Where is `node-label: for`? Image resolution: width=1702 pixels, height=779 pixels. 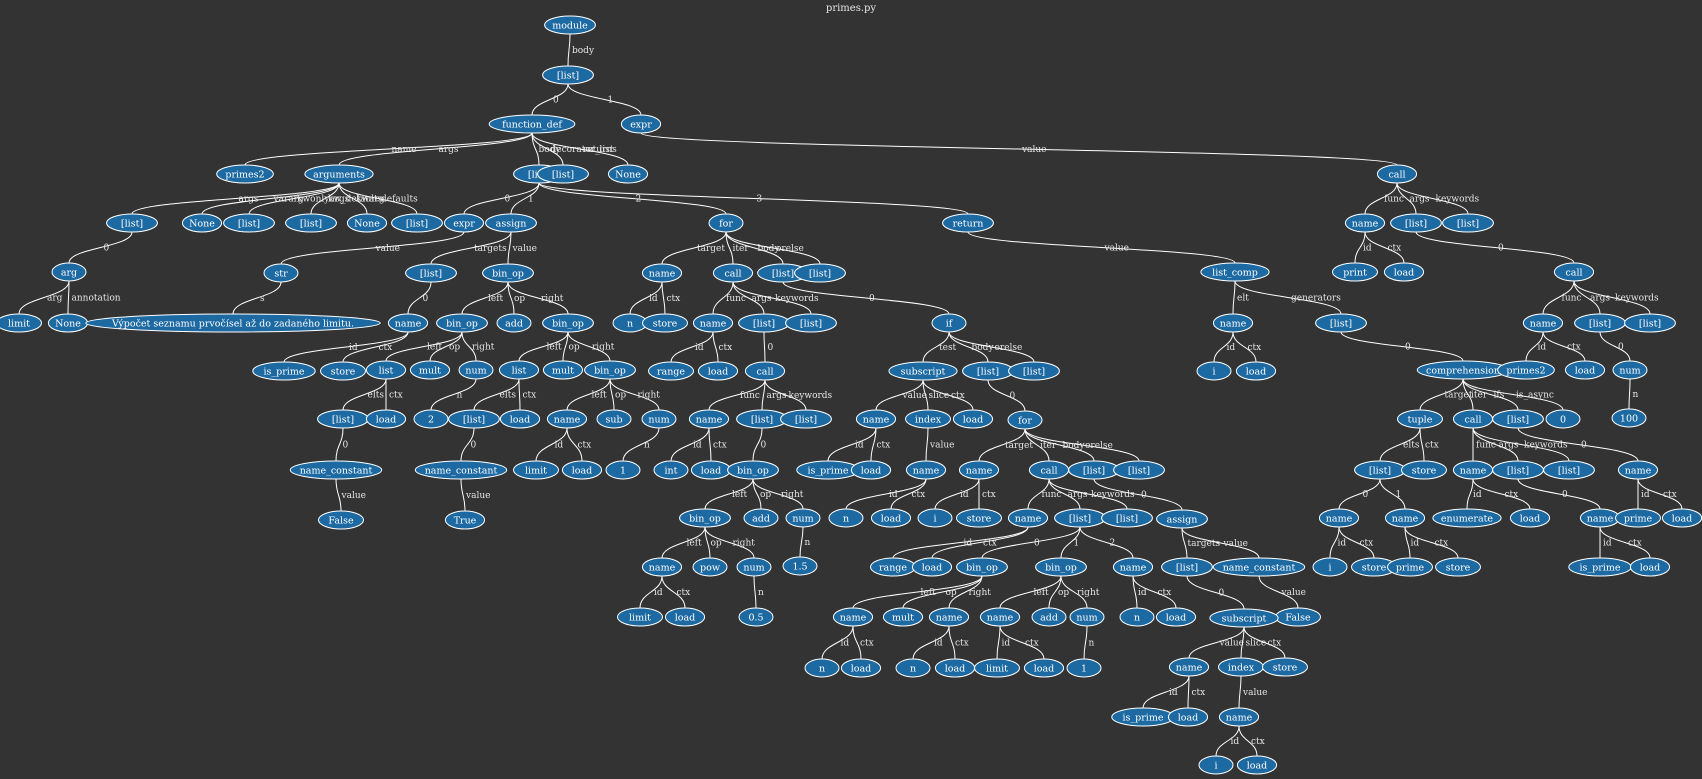
node-label: for is located at coordinates (1025, 420).